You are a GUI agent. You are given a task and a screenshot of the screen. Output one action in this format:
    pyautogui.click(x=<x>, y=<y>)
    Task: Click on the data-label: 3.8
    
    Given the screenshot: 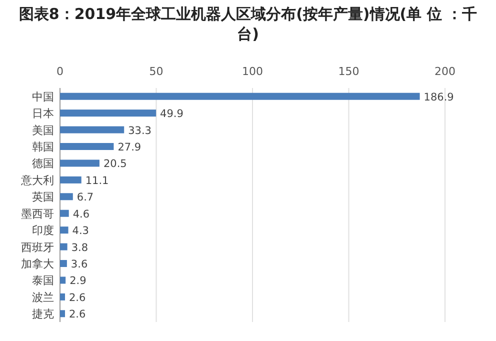 What is the action you would take?
    pyautogui.click(x=79, y=248)
    